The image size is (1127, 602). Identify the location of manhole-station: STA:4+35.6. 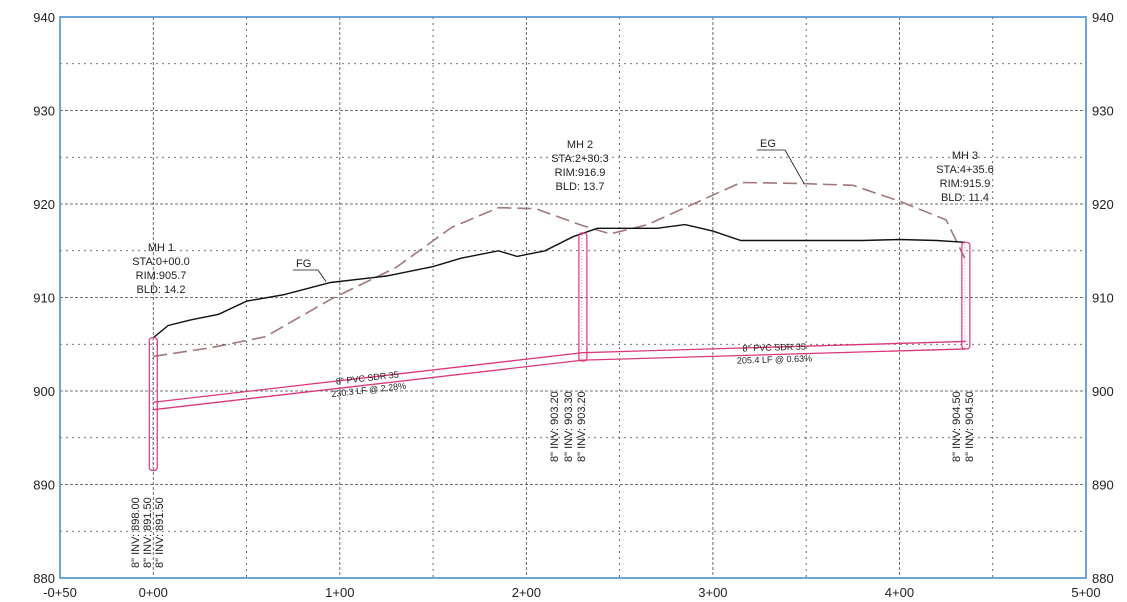
(965, 170).